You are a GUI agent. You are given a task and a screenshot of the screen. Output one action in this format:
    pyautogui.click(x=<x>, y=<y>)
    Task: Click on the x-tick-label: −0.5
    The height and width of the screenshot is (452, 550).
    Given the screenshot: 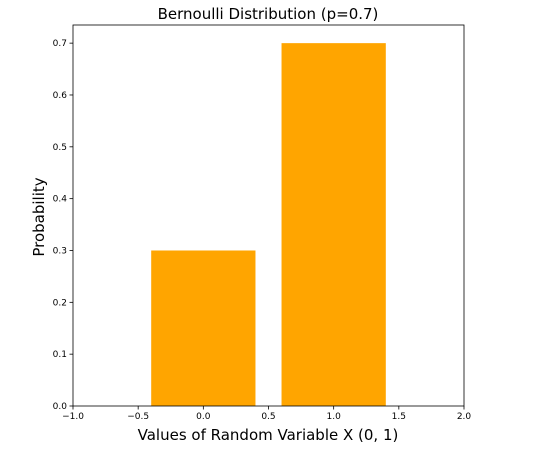 What is the action you would take?
    pyautogui.click(x=138, y=417)
    